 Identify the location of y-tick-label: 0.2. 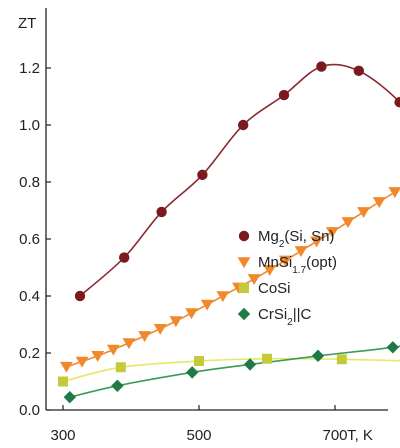
(29, 353).